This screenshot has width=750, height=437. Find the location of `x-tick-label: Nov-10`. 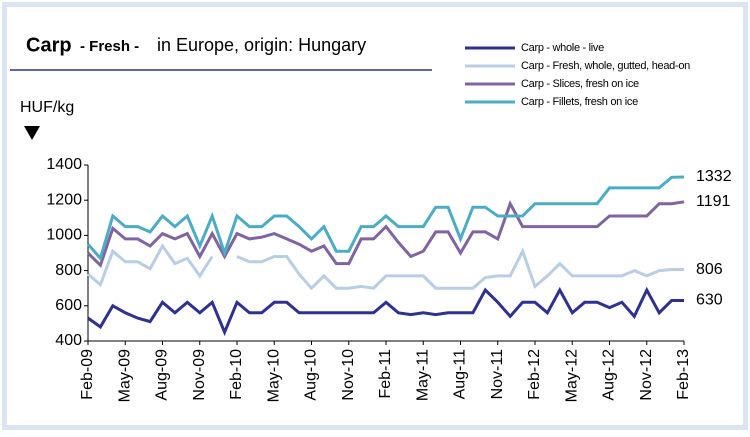

x-tick-label: Nov-10 is located at coordinates (348, 375).